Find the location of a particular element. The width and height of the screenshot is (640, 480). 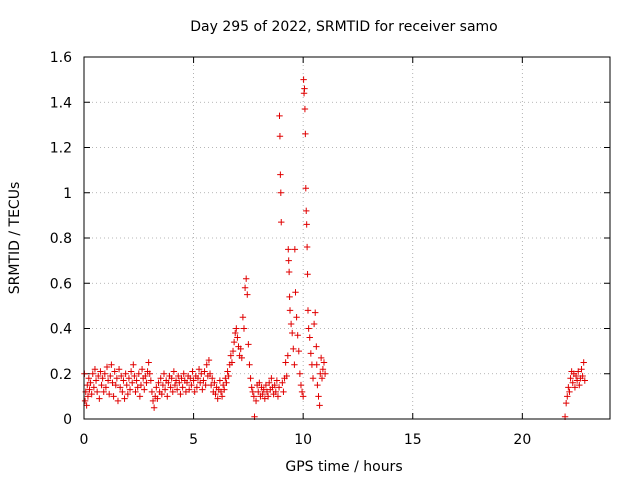

y-tick-label: 0.6 is located at coordinates (61, 284).